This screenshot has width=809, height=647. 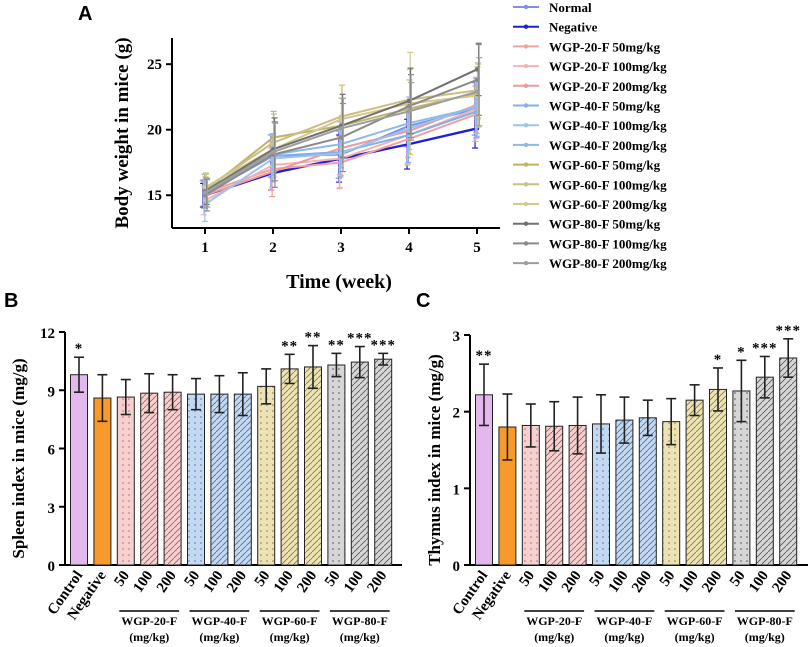 I want to click on y-axis-title: Spleen index in mice (mg/g), so click(x=18, y=458).